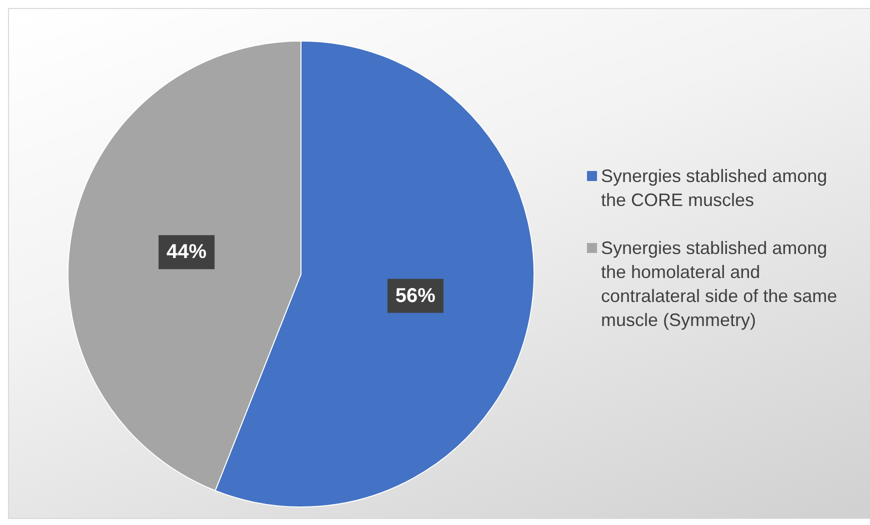 The width and height of the screenshot is (870, 525). What do you see at coordinates (714, 188) in the screenshot?
I see `slice-label: Synergies stablished among the CORE muscles` at bounding box center [714, 188].